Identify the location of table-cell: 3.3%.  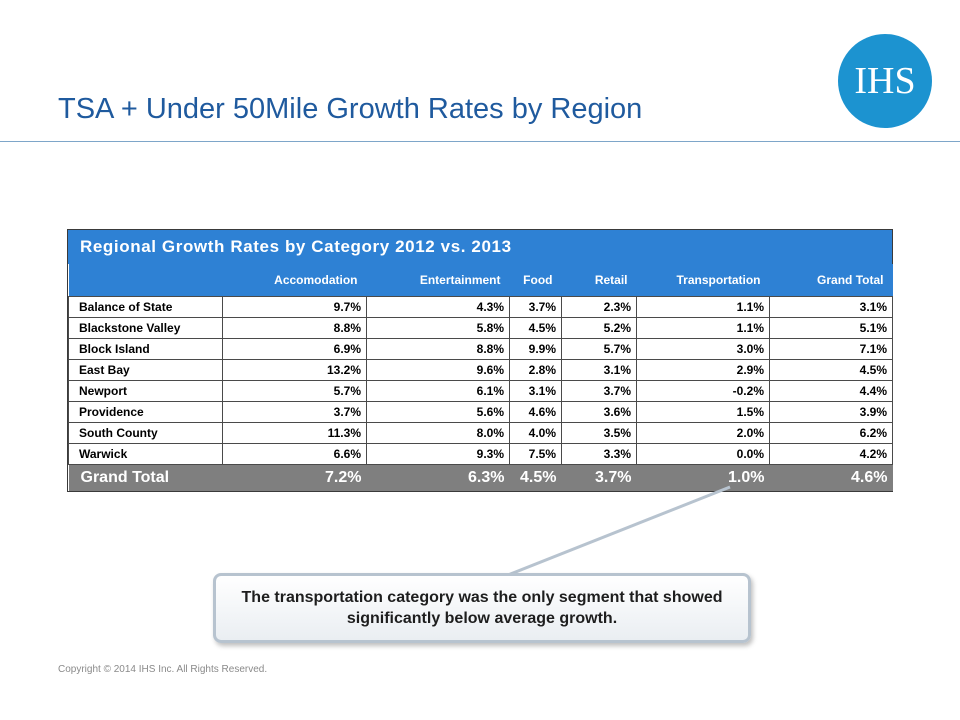
(599, 454).